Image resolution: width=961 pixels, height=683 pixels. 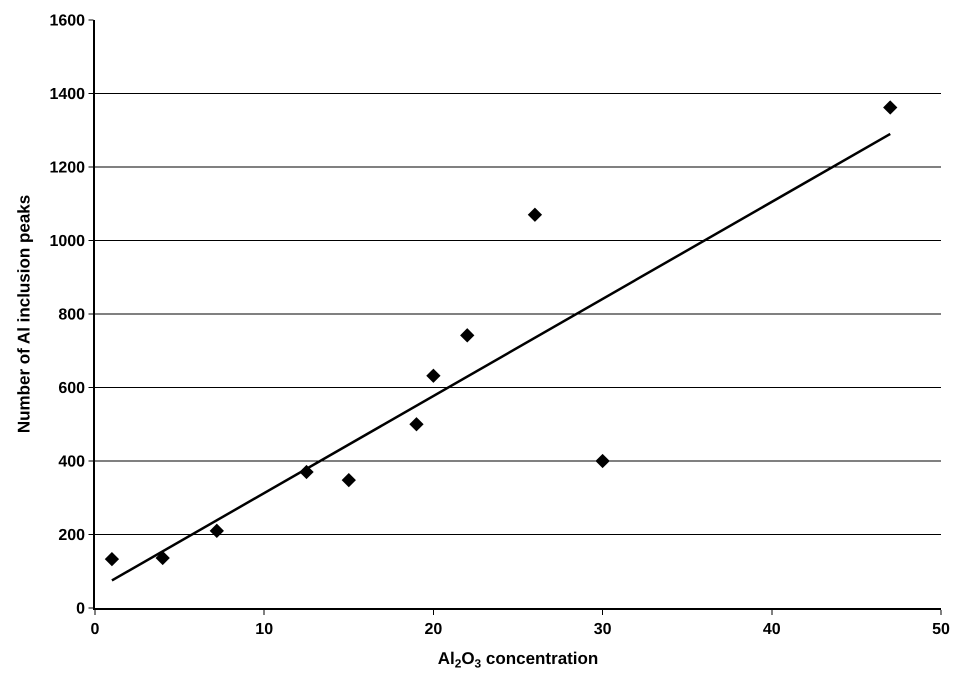 I want to click on x-tick-label: 30, so click(x=603, y=629).